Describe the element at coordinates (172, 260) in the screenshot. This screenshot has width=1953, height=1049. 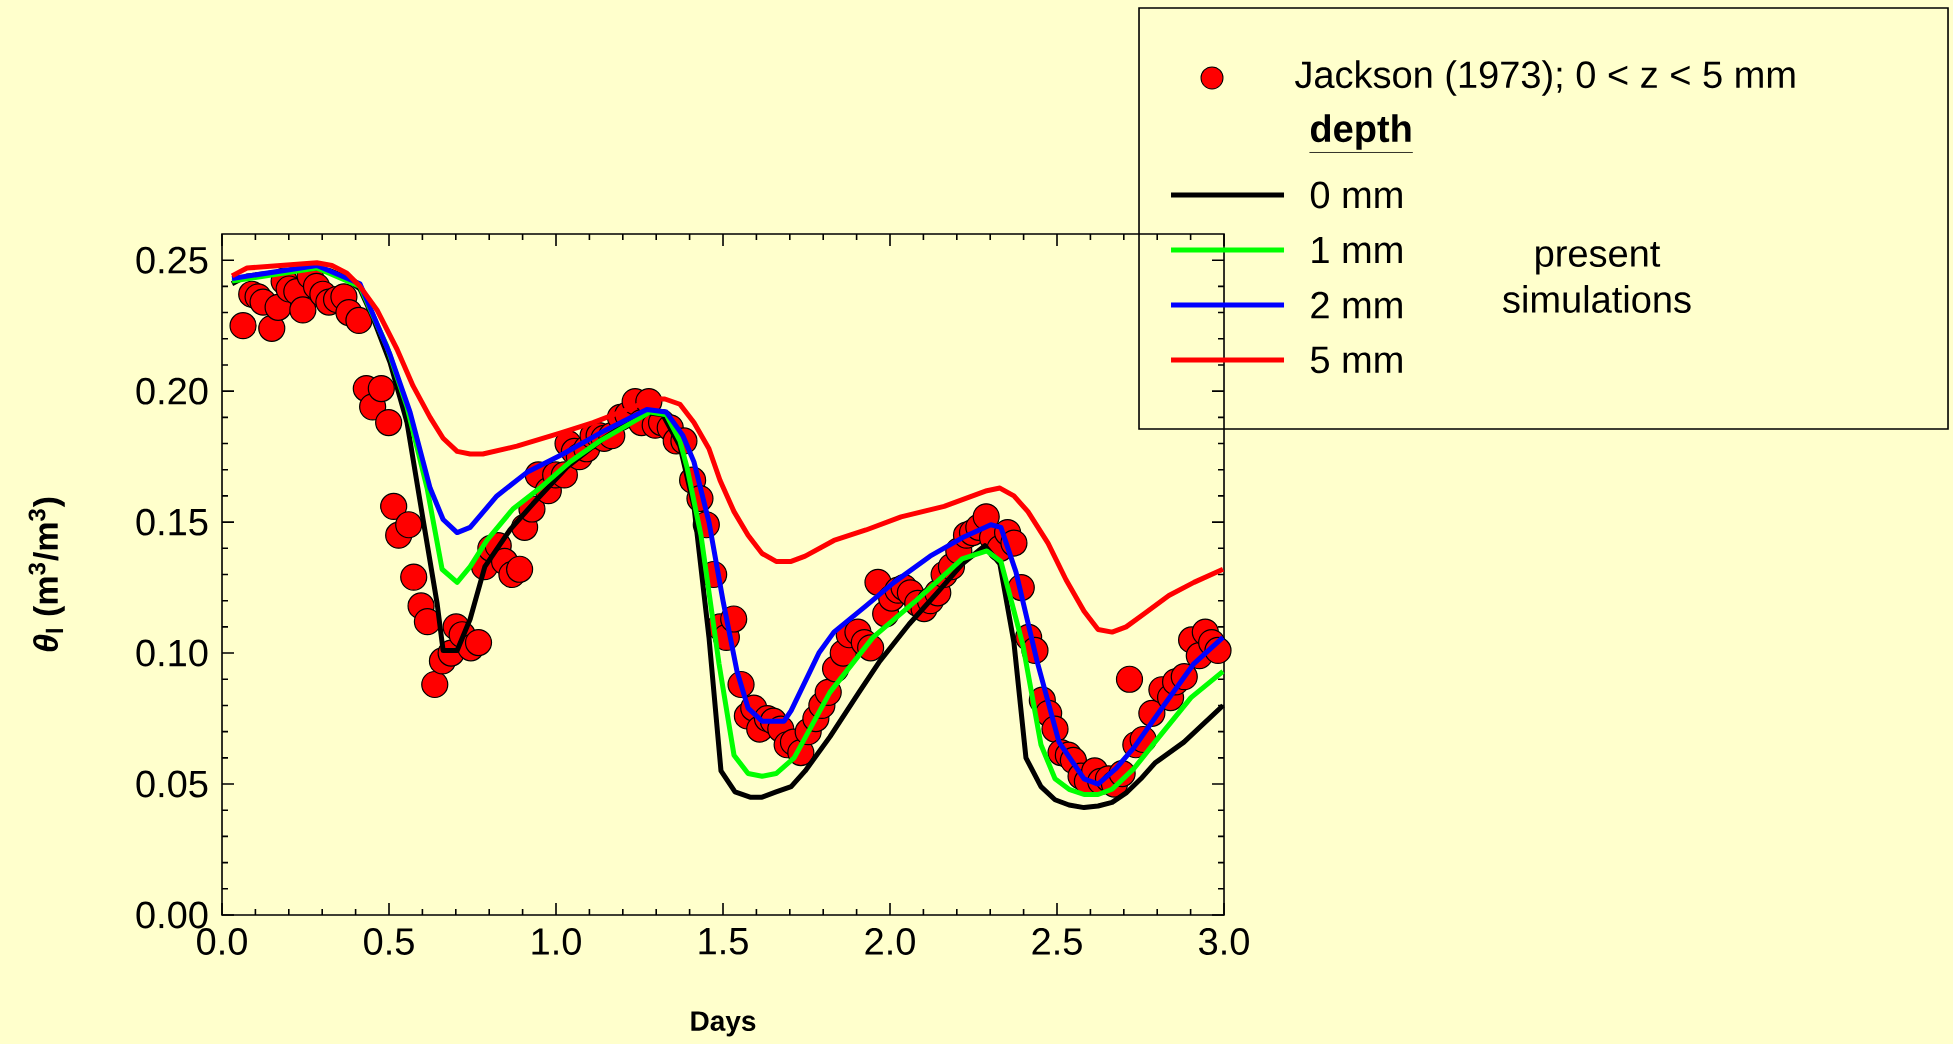
I see `y-tick-label: 0.25` at that location.